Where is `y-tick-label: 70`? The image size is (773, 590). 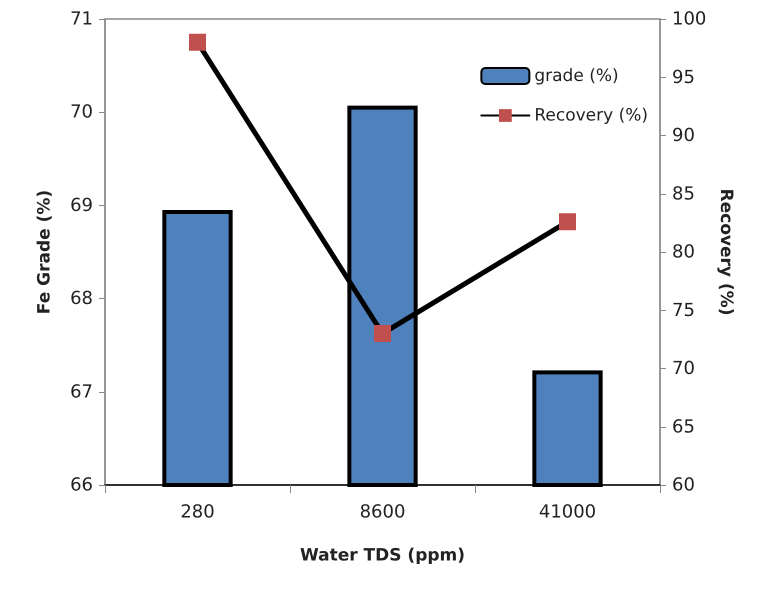 y-tick-label: 70 is located at coordinates (81, 112).